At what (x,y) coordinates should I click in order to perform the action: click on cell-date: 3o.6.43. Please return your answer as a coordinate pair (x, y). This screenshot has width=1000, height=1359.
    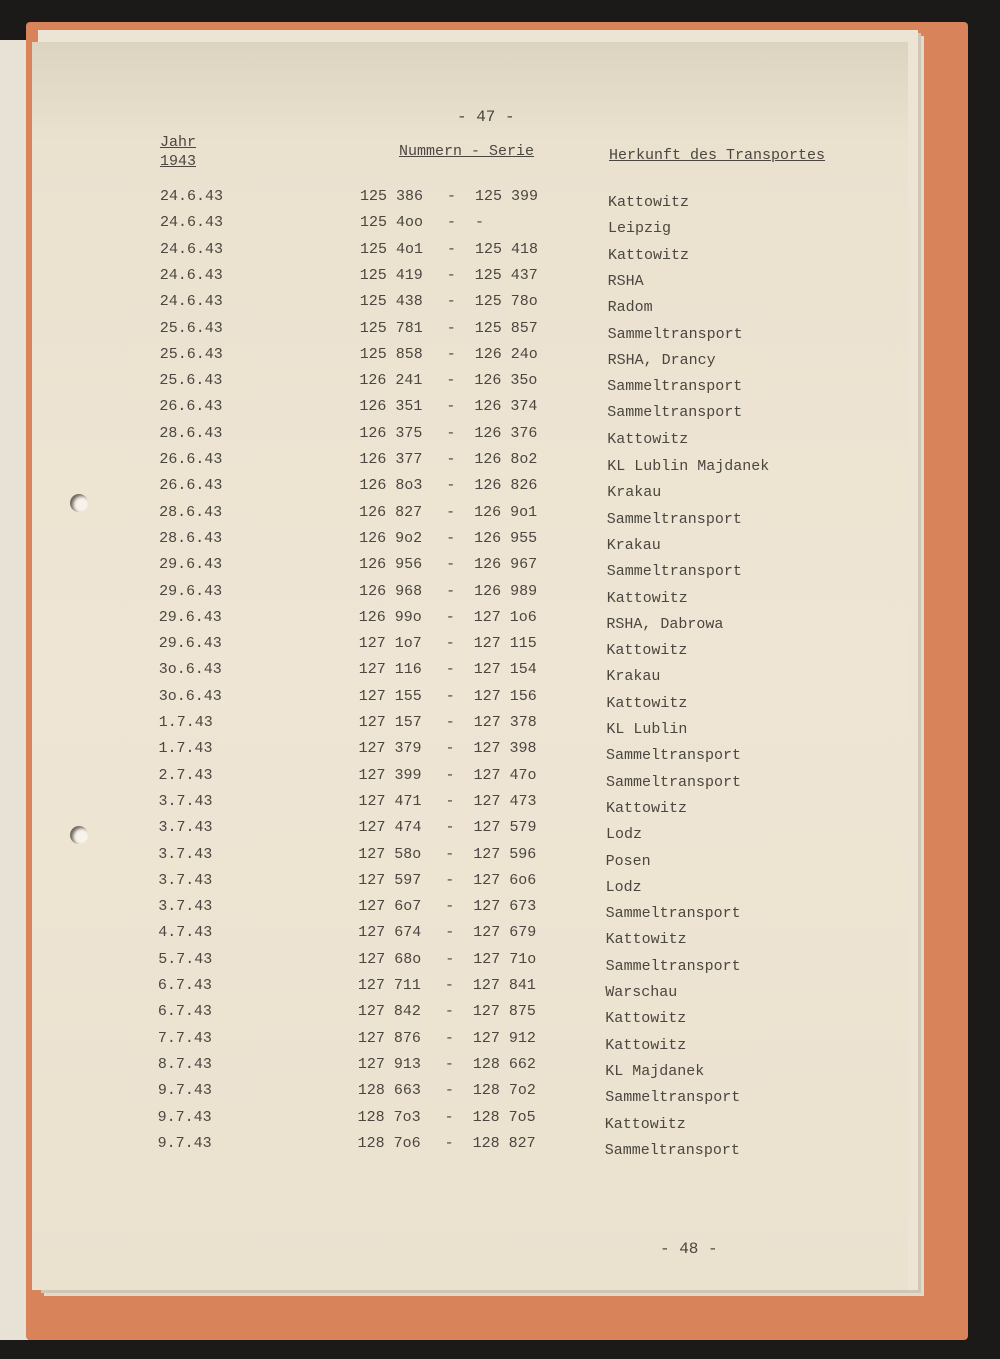
    Looking at the image, I should click on (190, 670).